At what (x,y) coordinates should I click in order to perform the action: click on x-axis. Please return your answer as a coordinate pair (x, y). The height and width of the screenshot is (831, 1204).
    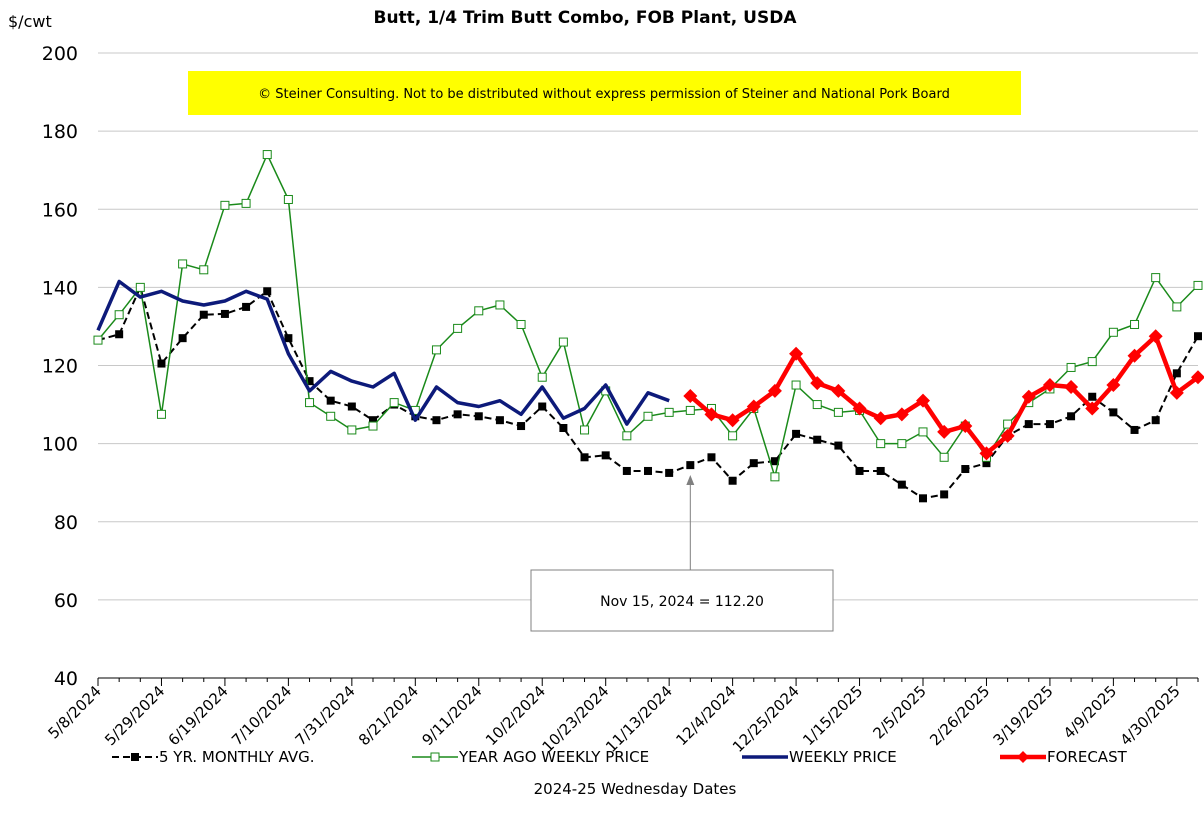
    Looking at the image, I should click on (648, 681).